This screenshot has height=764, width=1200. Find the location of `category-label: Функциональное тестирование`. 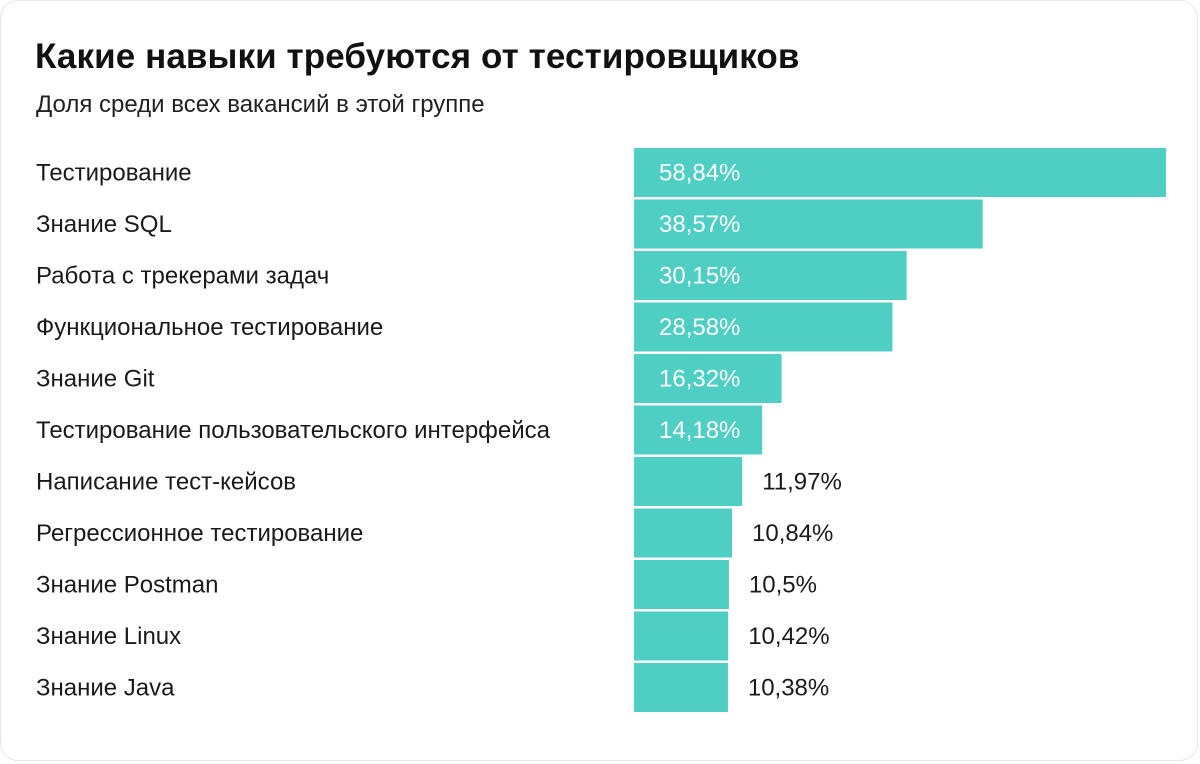

category-label: Функциональное тестирование is located at coordinates (209, 327).